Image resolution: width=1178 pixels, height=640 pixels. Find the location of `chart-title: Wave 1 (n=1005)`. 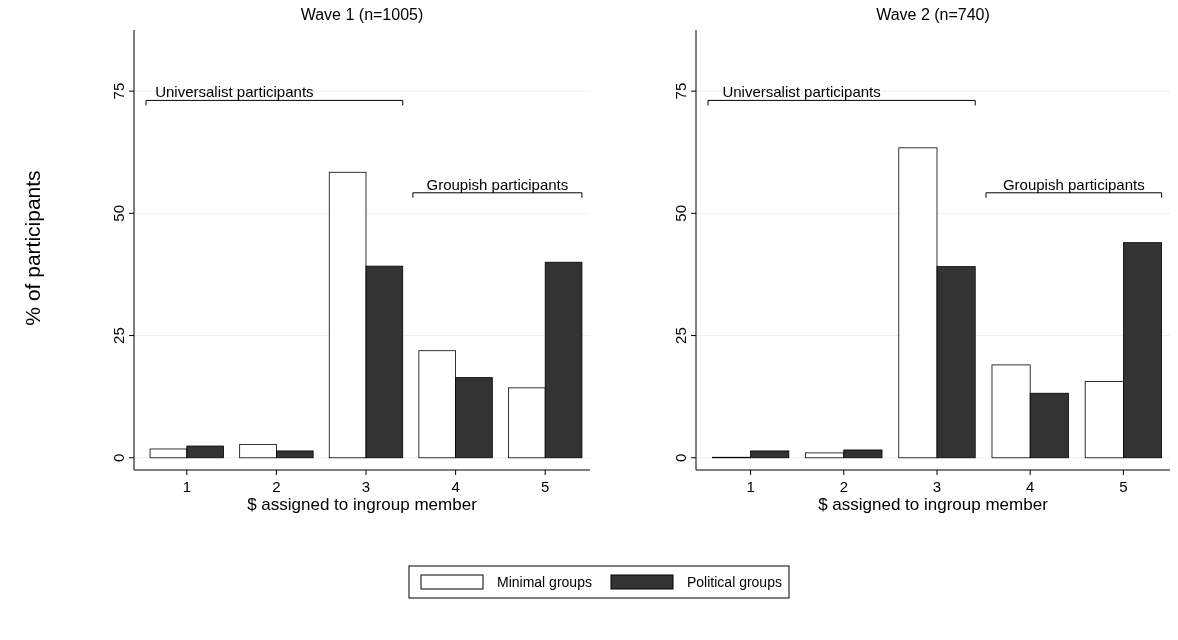

chart-title: Wave 1 (n=1005) is located at coordinates (362, 14).